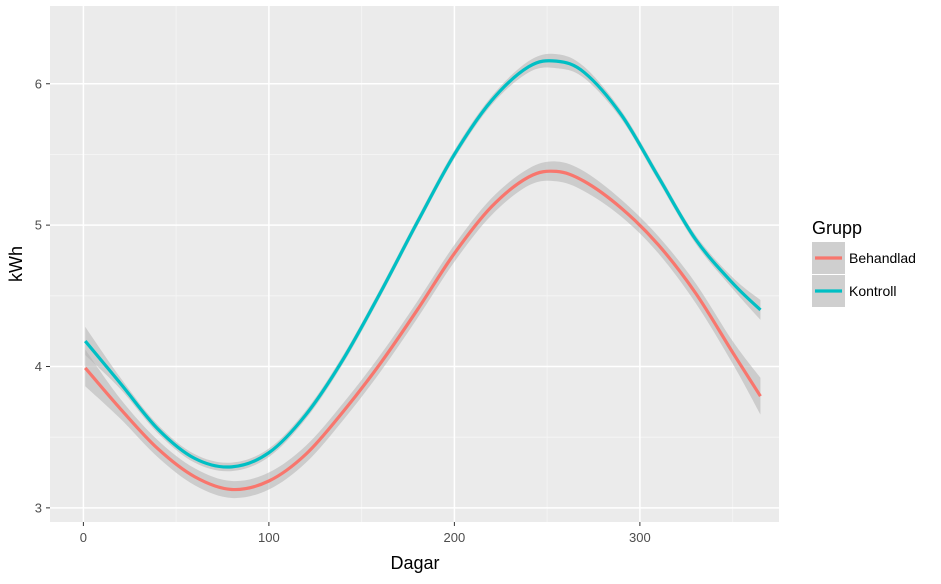  I want to click on legend-items: Behandlad Kontroll, so click(864, 274).